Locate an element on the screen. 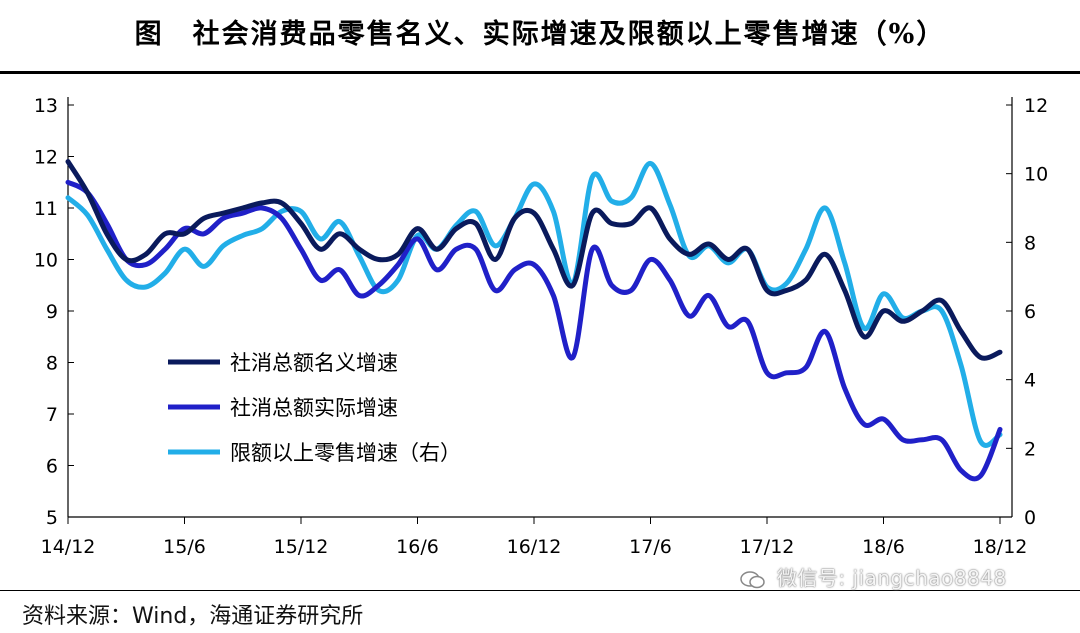  title-divider is located at coordinates (540, 72).